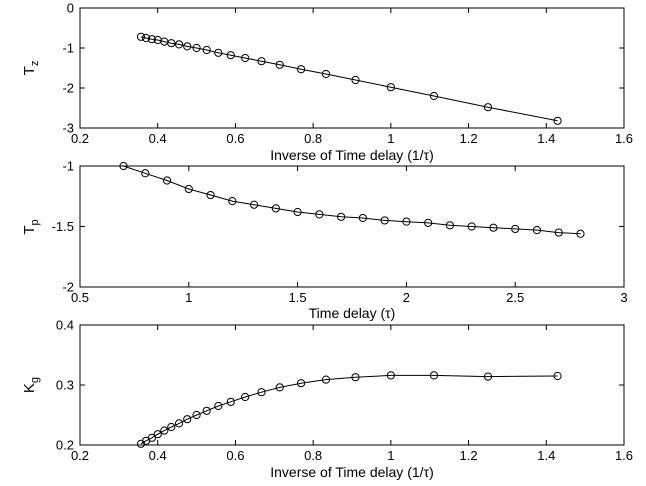 This screenshot has height=486, width=646. I want to click on x-tick-label: 1.5, so click(298, 297).